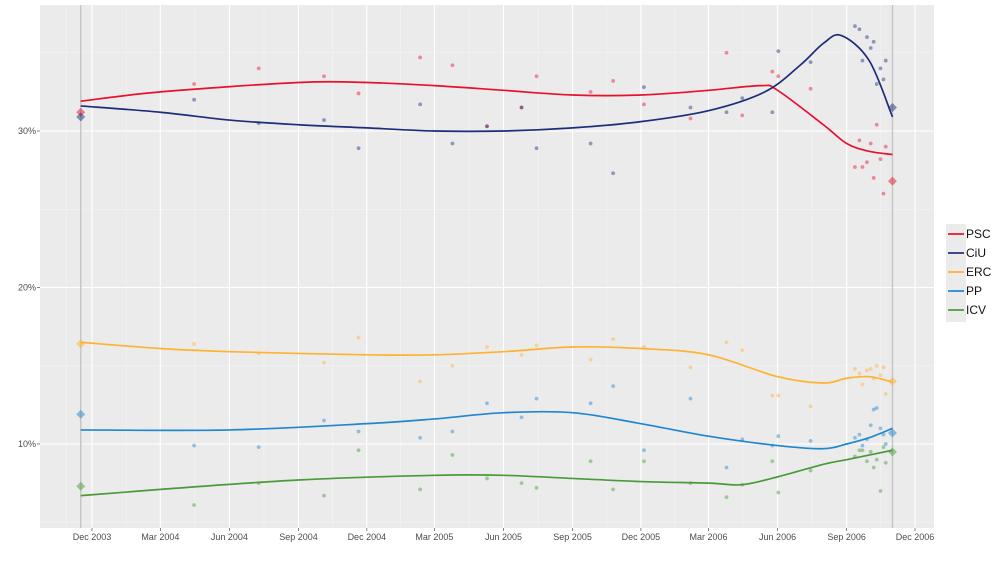 The image size is (1000, 561). I want to click on legend-label-pp: PP, so click(974, 291).